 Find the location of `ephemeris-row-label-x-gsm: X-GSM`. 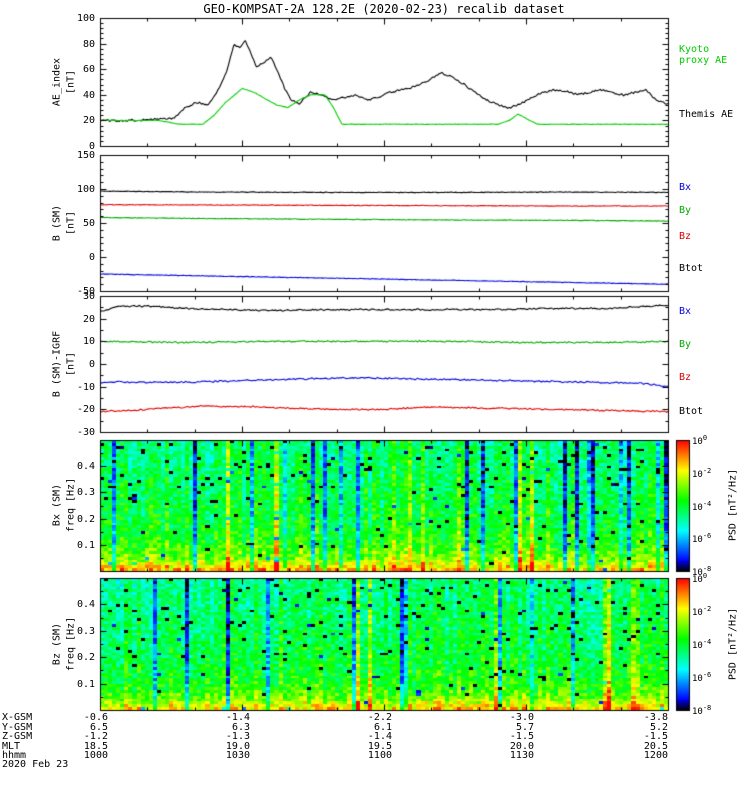

ephemeris-row-label-x-gsm: X-GSM is located at coordinates (17, 717).